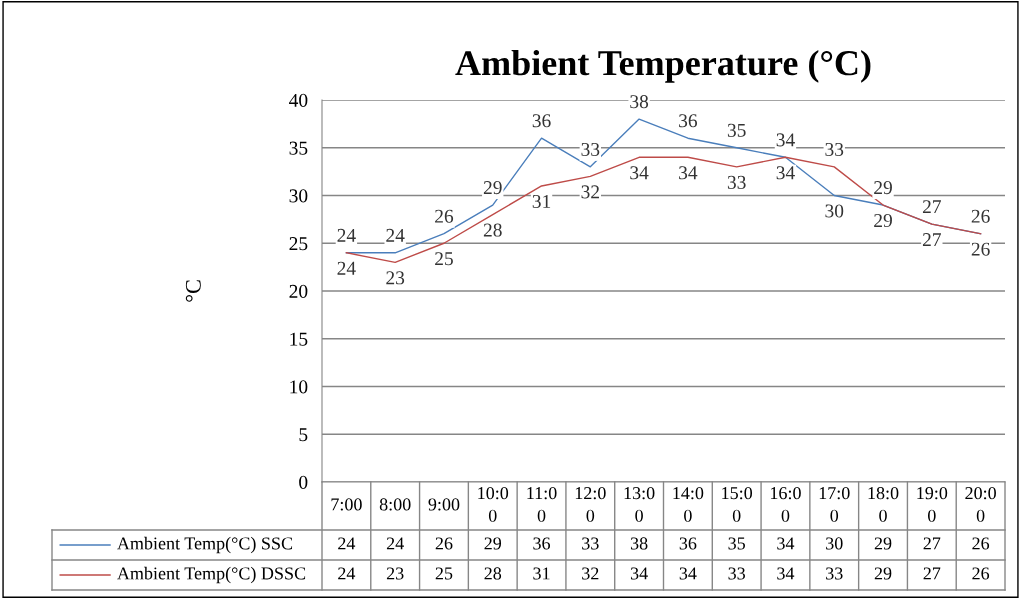 The image size is (1021, 599). What do you see at coordinates (663, 66) in the screenshot?
I see `chart-title: Ambient Temperature (°C)` at bounding box center [663, 66].